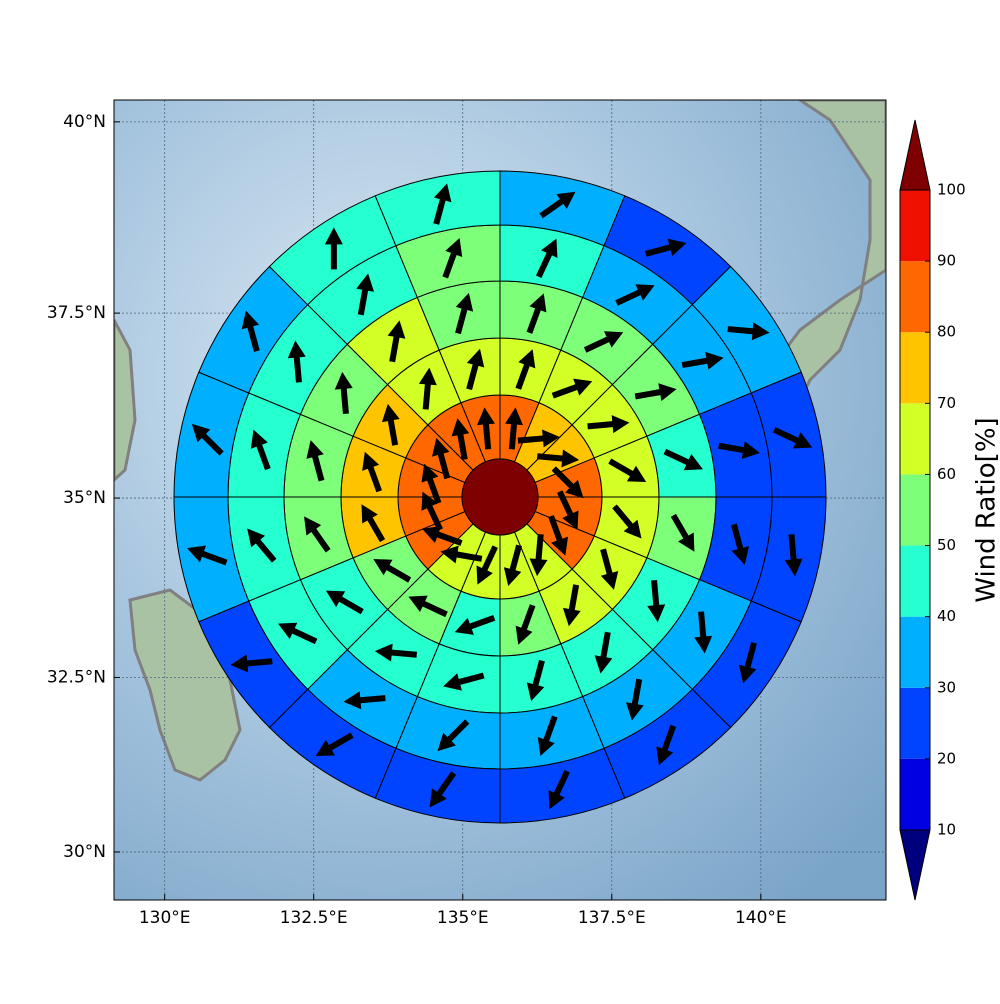 This screenshot has width=1000, height=1004. Describe the element at coordinates (946, 687) in the screenshot. I see `colorbar-tick-label: 30` at that location.